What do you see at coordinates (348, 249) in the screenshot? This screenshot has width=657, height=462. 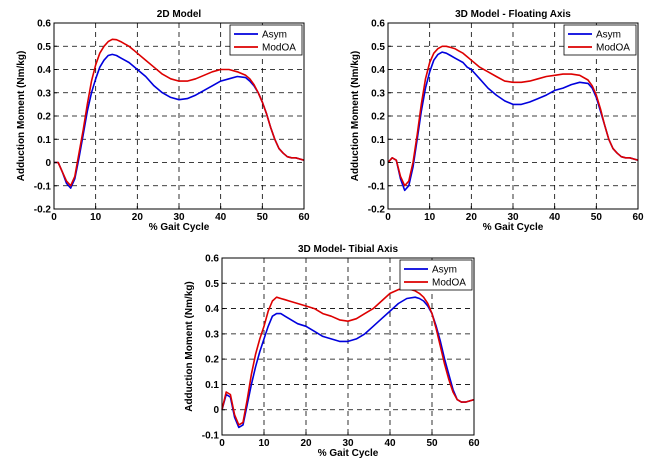 I see `chart-title: 3D Model- Tibial Axis` at bounding box center [348, 249].